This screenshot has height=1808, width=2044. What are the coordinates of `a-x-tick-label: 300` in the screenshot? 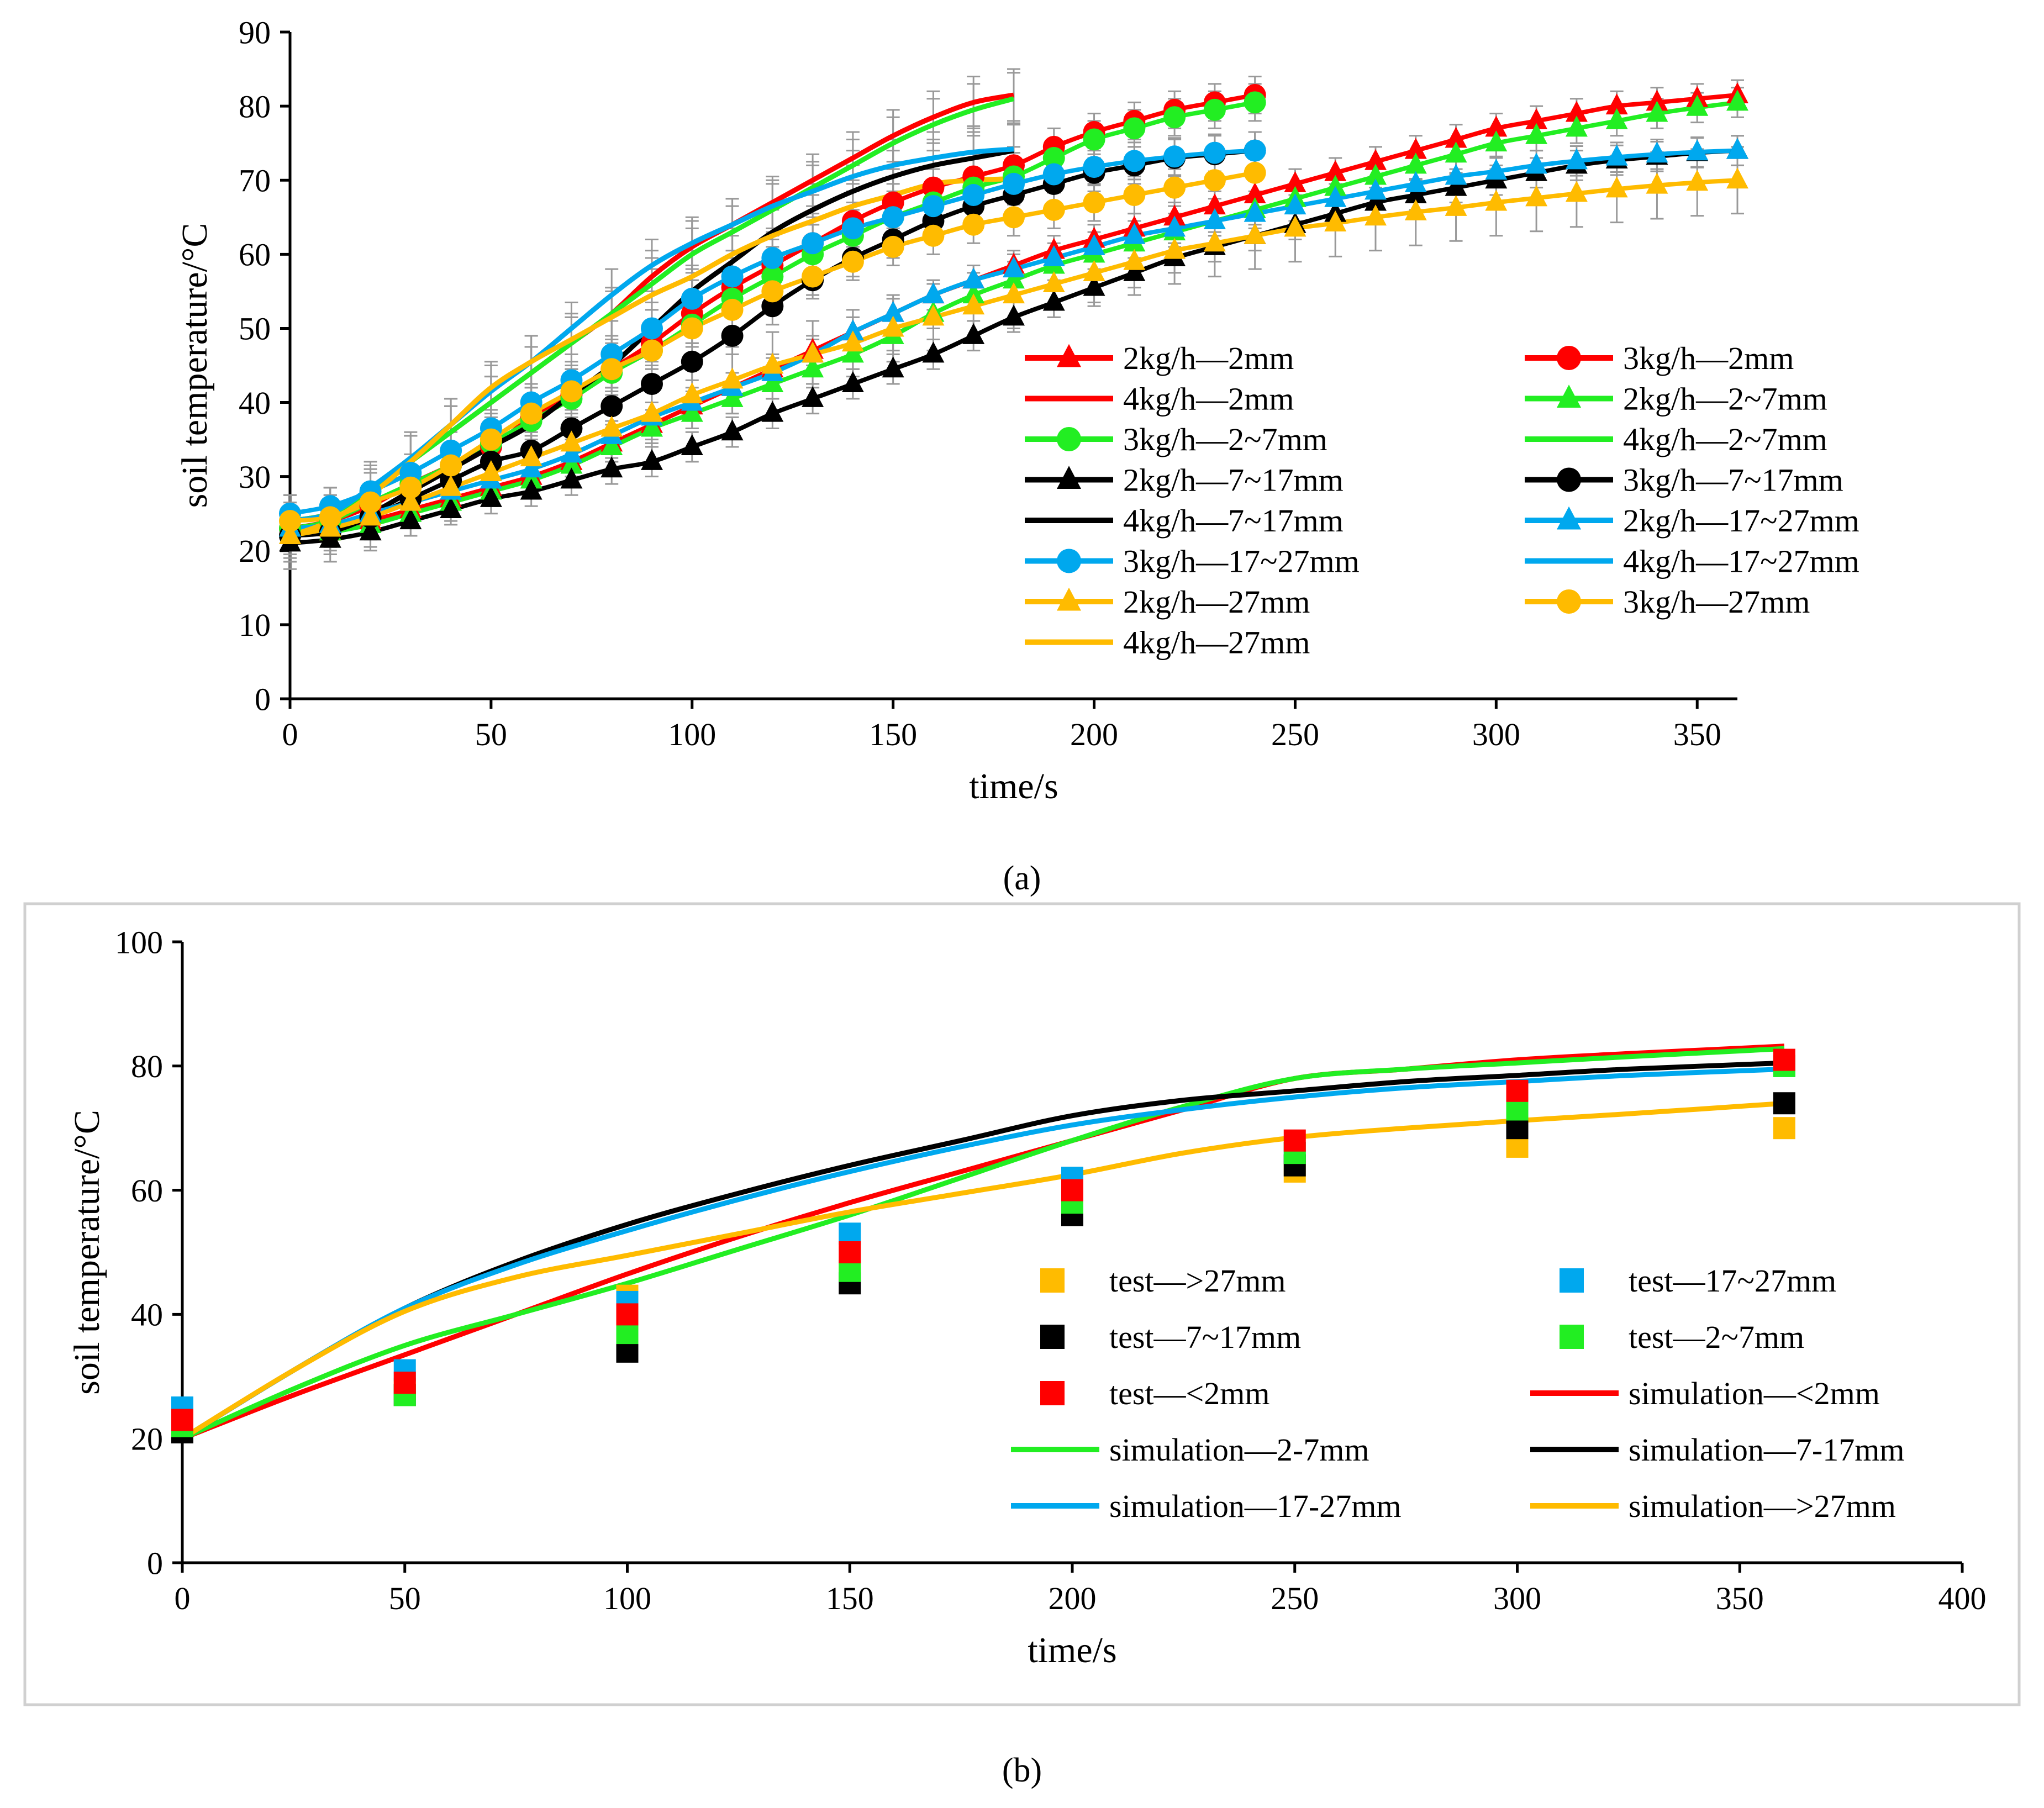 It's located at (1496, 734).